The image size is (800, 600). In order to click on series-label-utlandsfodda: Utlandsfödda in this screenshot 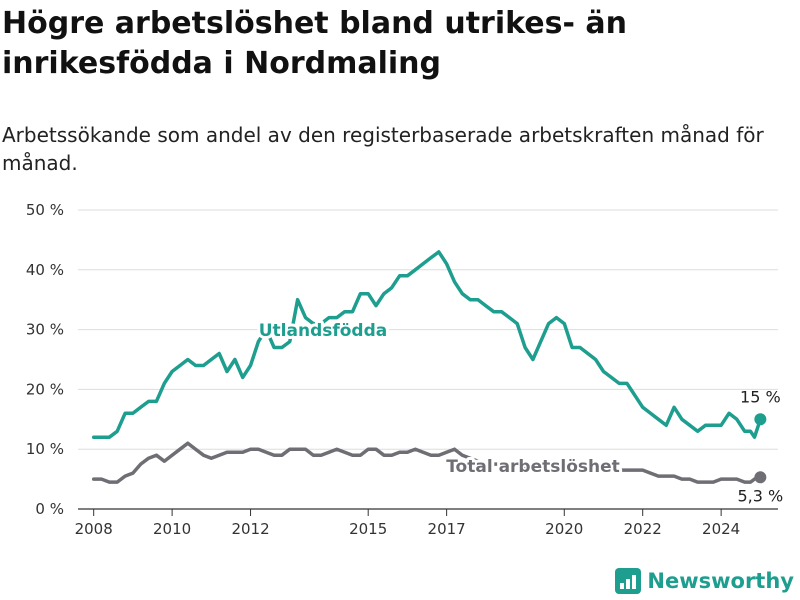, I will do `click(323, 331)`.